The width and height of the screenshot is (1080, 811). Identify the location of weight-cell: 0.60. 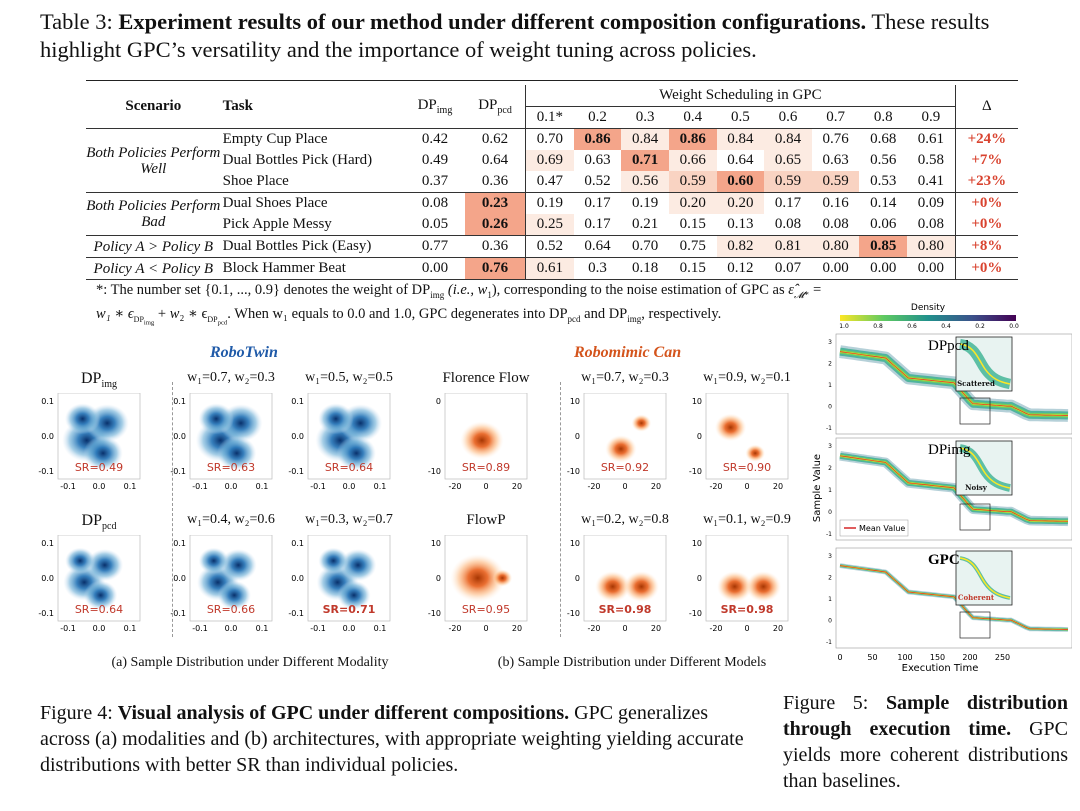
(740, 182).